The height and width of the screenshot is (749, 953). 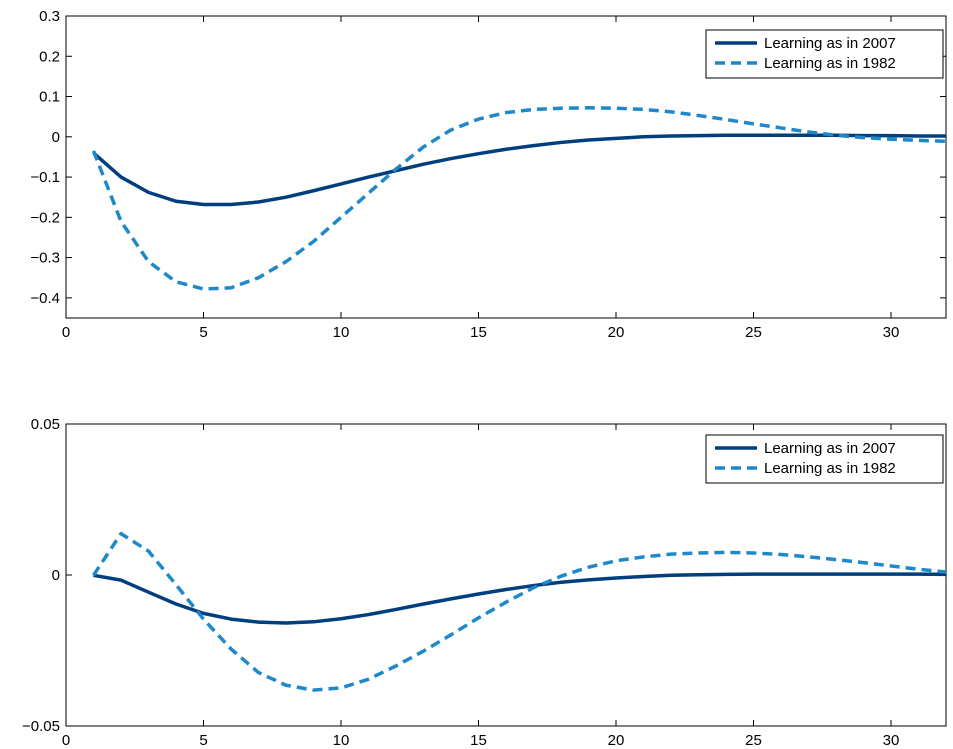 I want to click on y-tick-label: −0.4, so click(x=45, y=298).